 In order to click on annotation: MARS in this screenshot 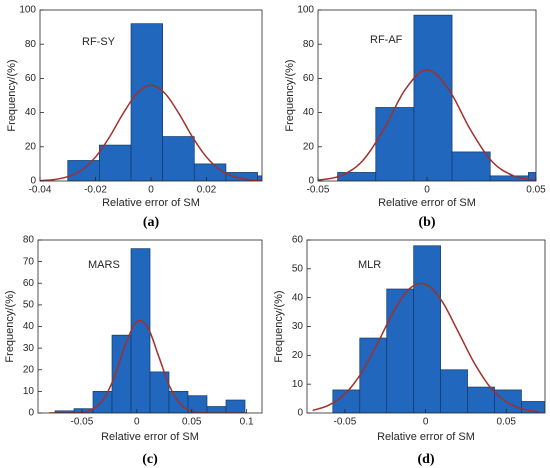, I will do `click(104, 265)`.